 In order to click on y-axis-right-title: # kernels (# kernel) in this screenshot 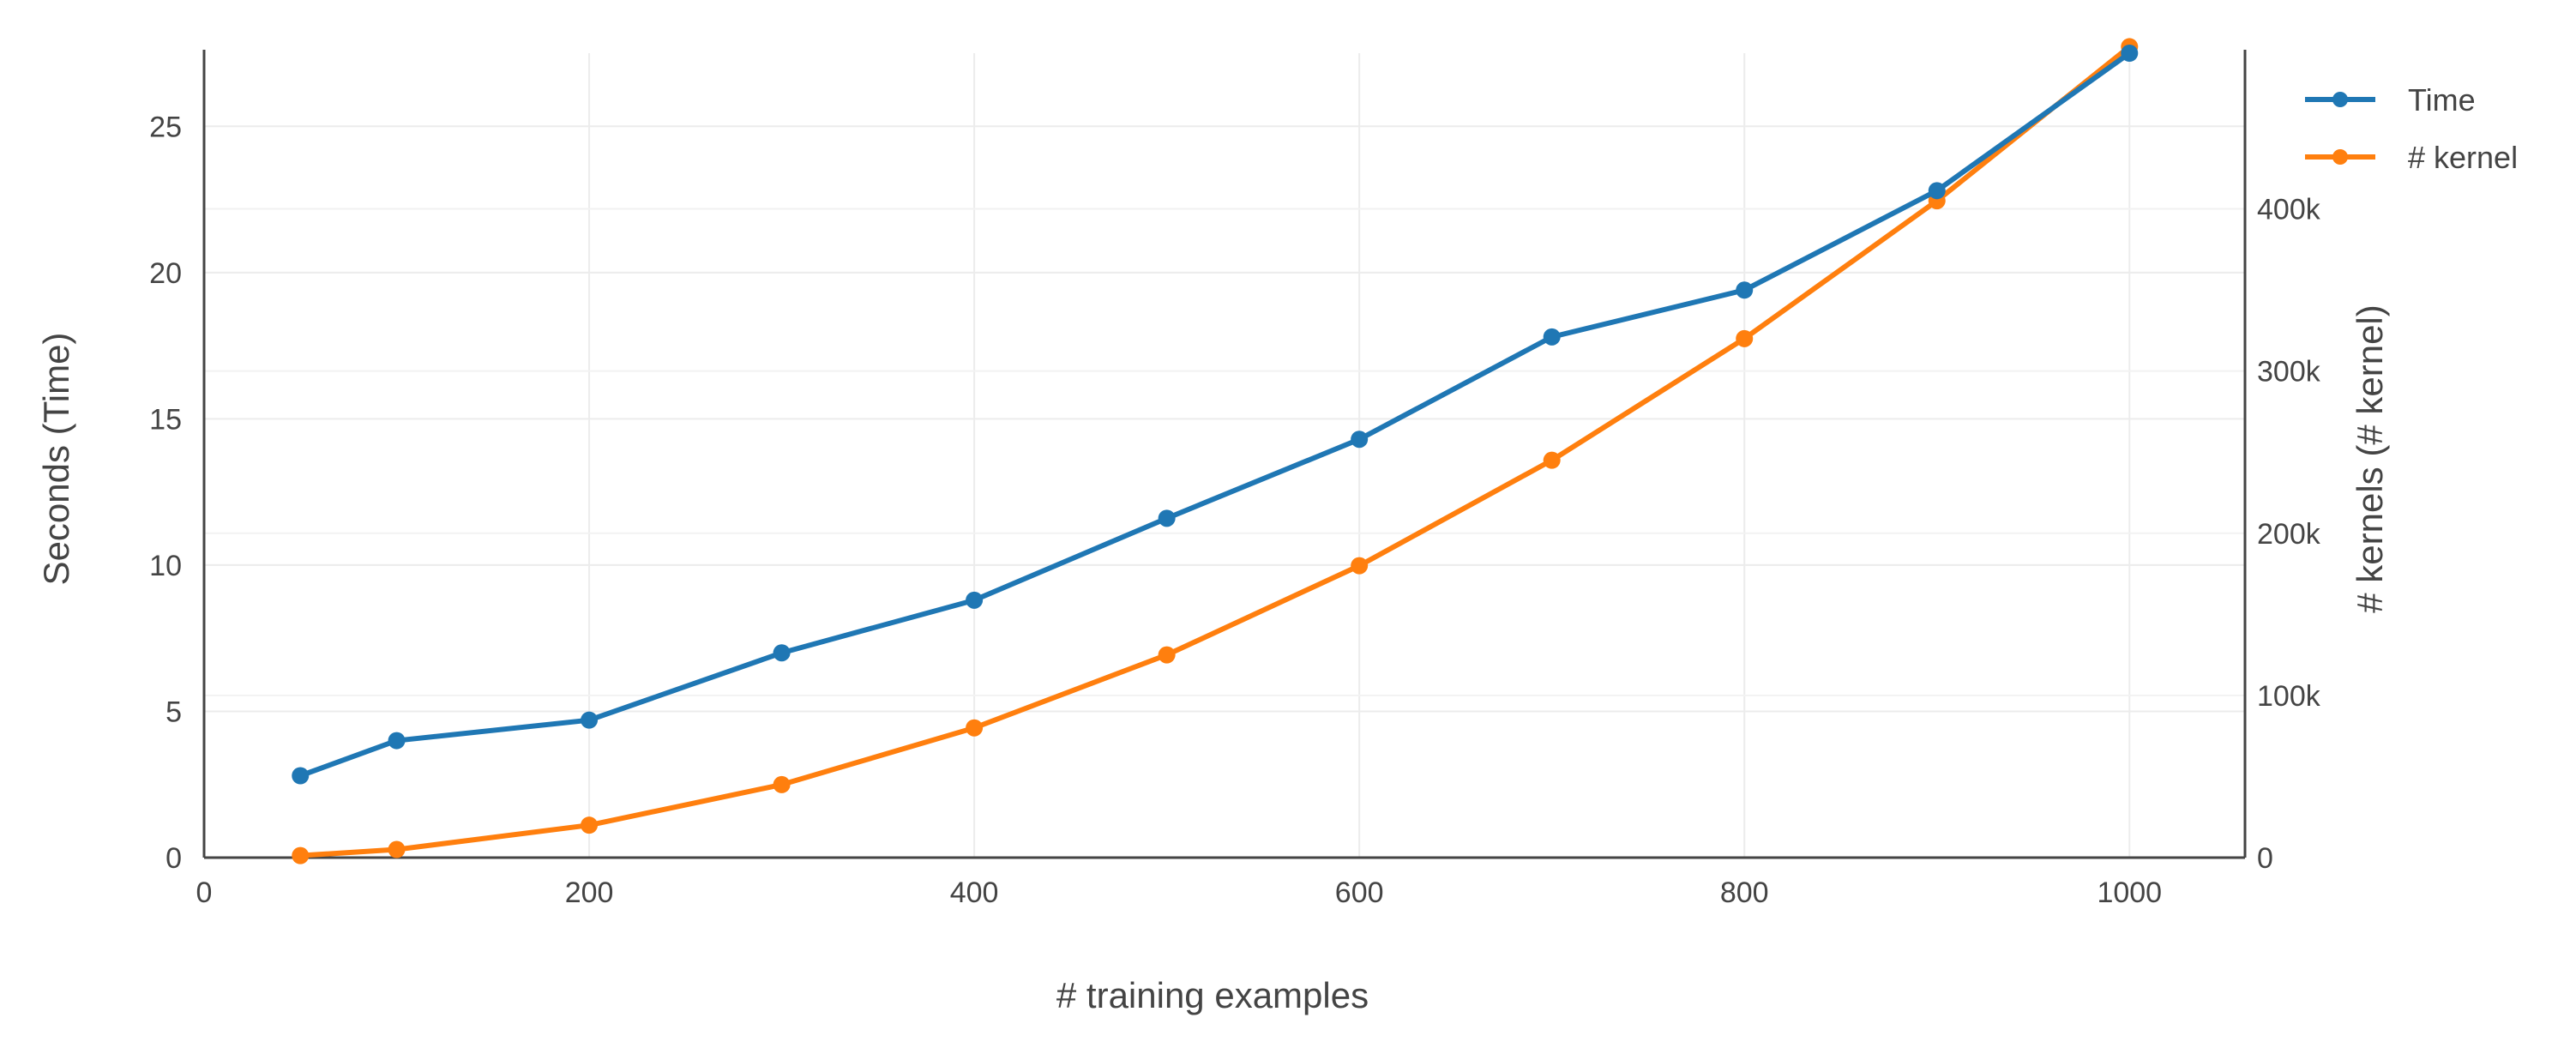, I will do `click(2370, 458)`.